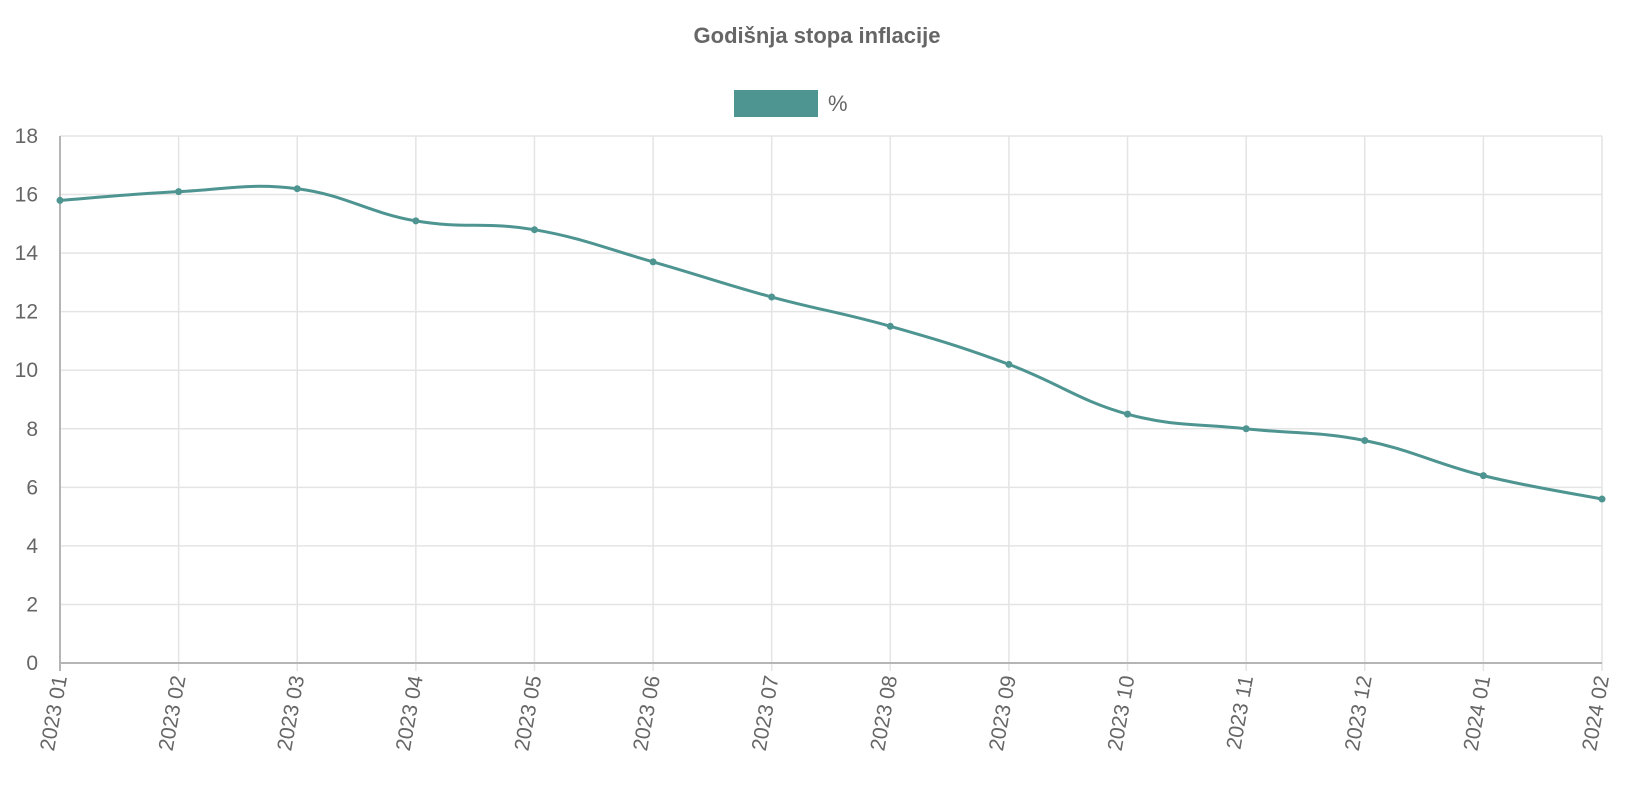 The width and height of the screenshot is (1634, 806). I want to click on x-tick-label: 2023 11, so click(1241, 712).